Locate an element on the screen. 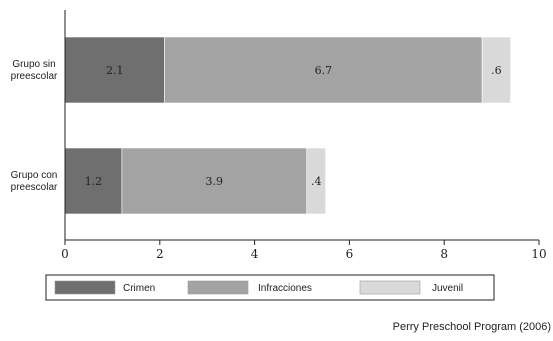  legend-swatch-juvenil is located at coordinates (390, 287).